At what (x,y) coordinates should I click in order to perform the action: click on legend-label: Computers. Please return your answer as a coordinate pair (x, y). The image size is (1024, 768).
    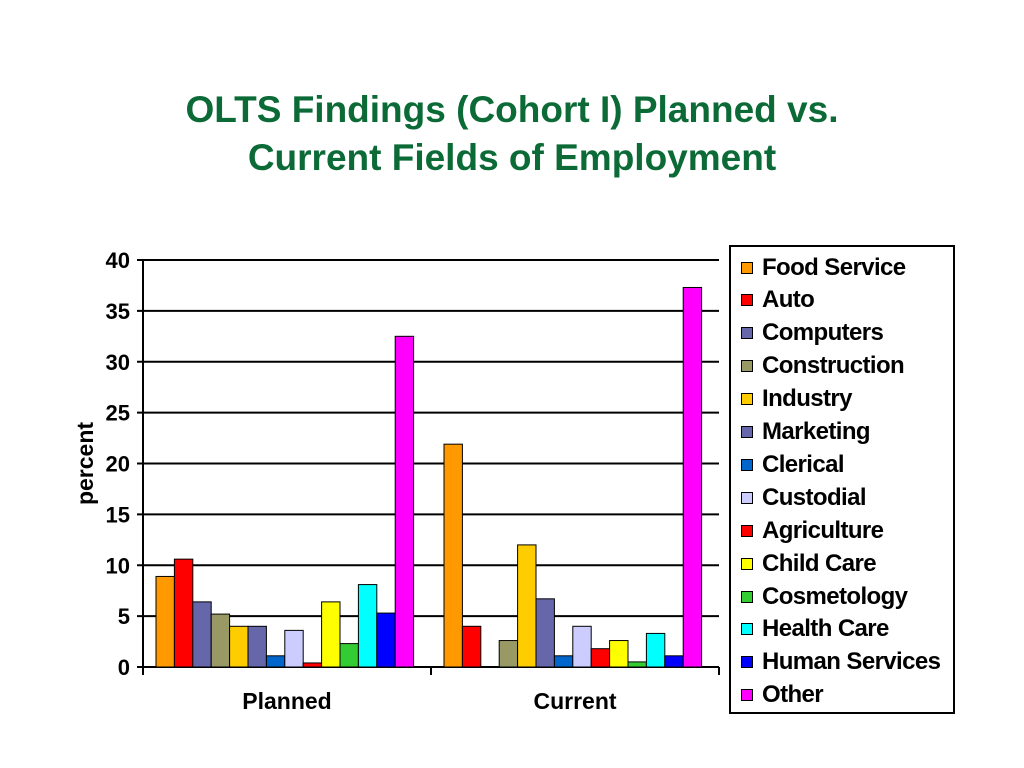
    Looking at the image, I should click on (823, 333).